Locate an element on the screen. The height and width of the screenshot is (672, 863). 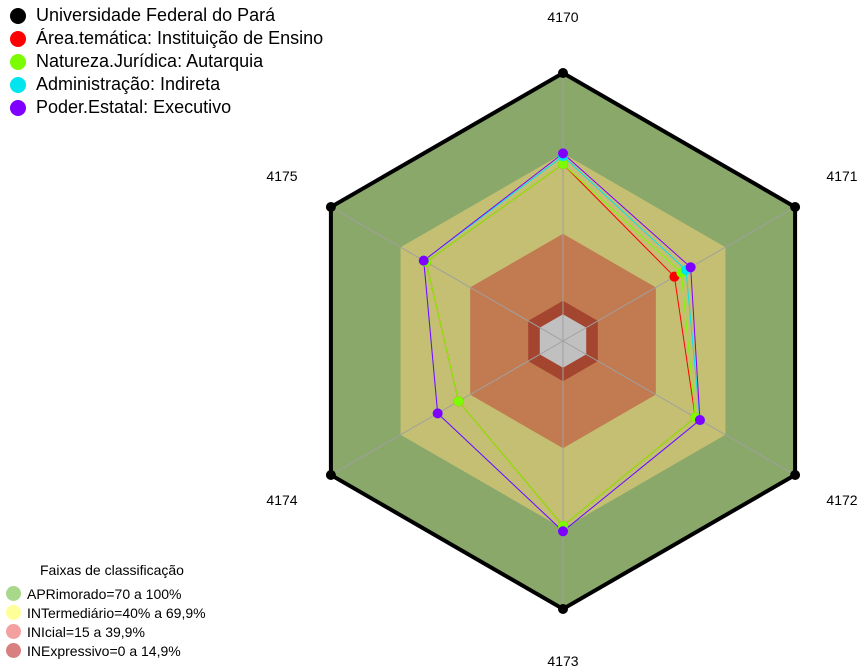
axis-label: 4171 is located at coordinates (841, 176).